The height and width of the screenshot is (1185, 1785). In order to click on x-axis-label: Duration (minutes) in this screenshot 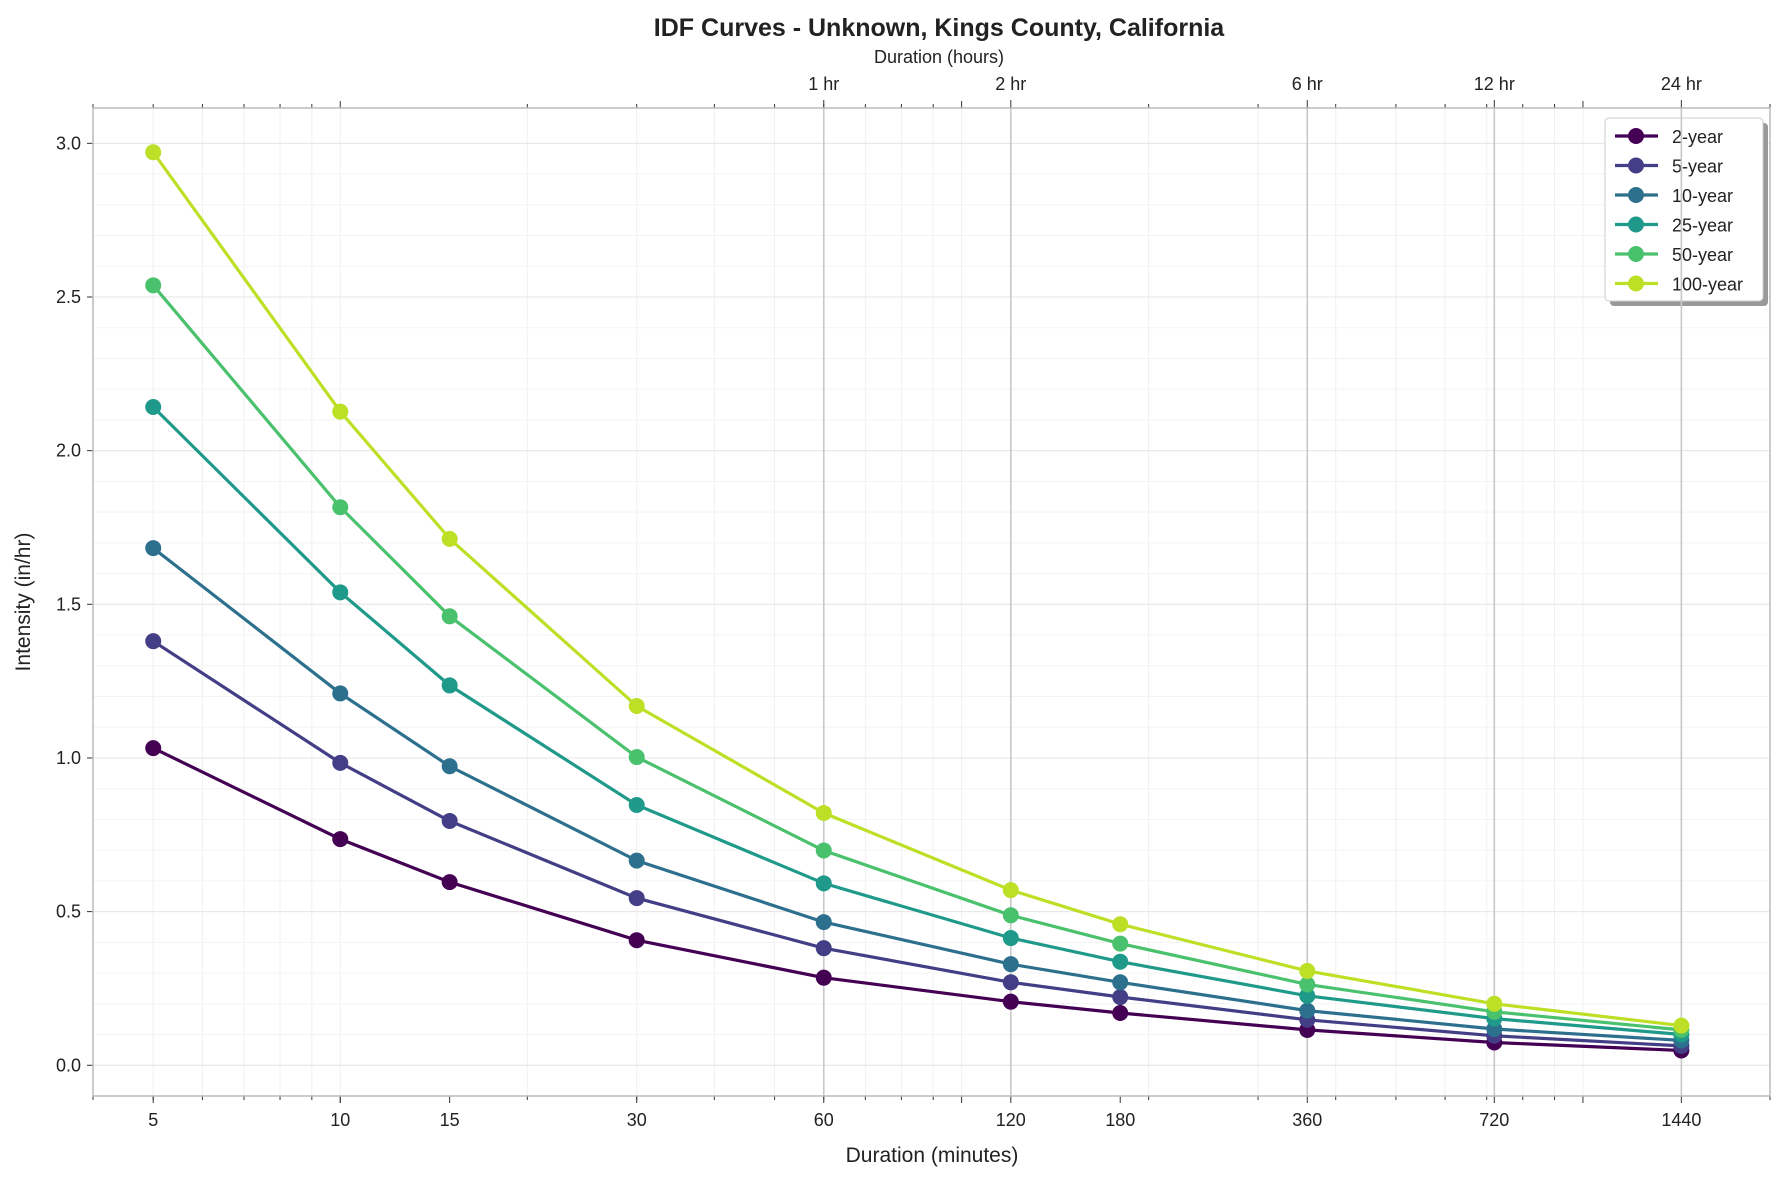, I will do `click(932, 1155)`.